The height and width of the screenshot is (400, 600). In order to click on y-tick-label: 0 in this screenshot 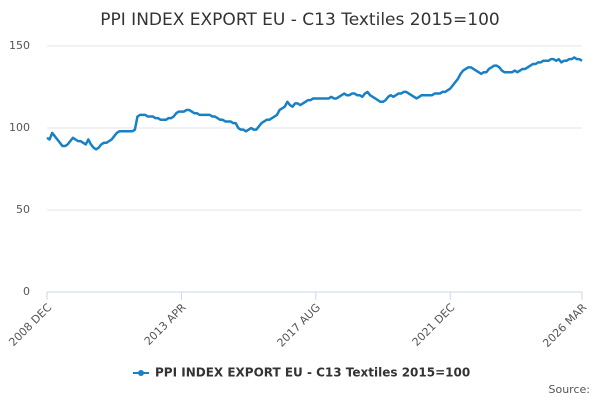, I will do `click(26, 291)`.